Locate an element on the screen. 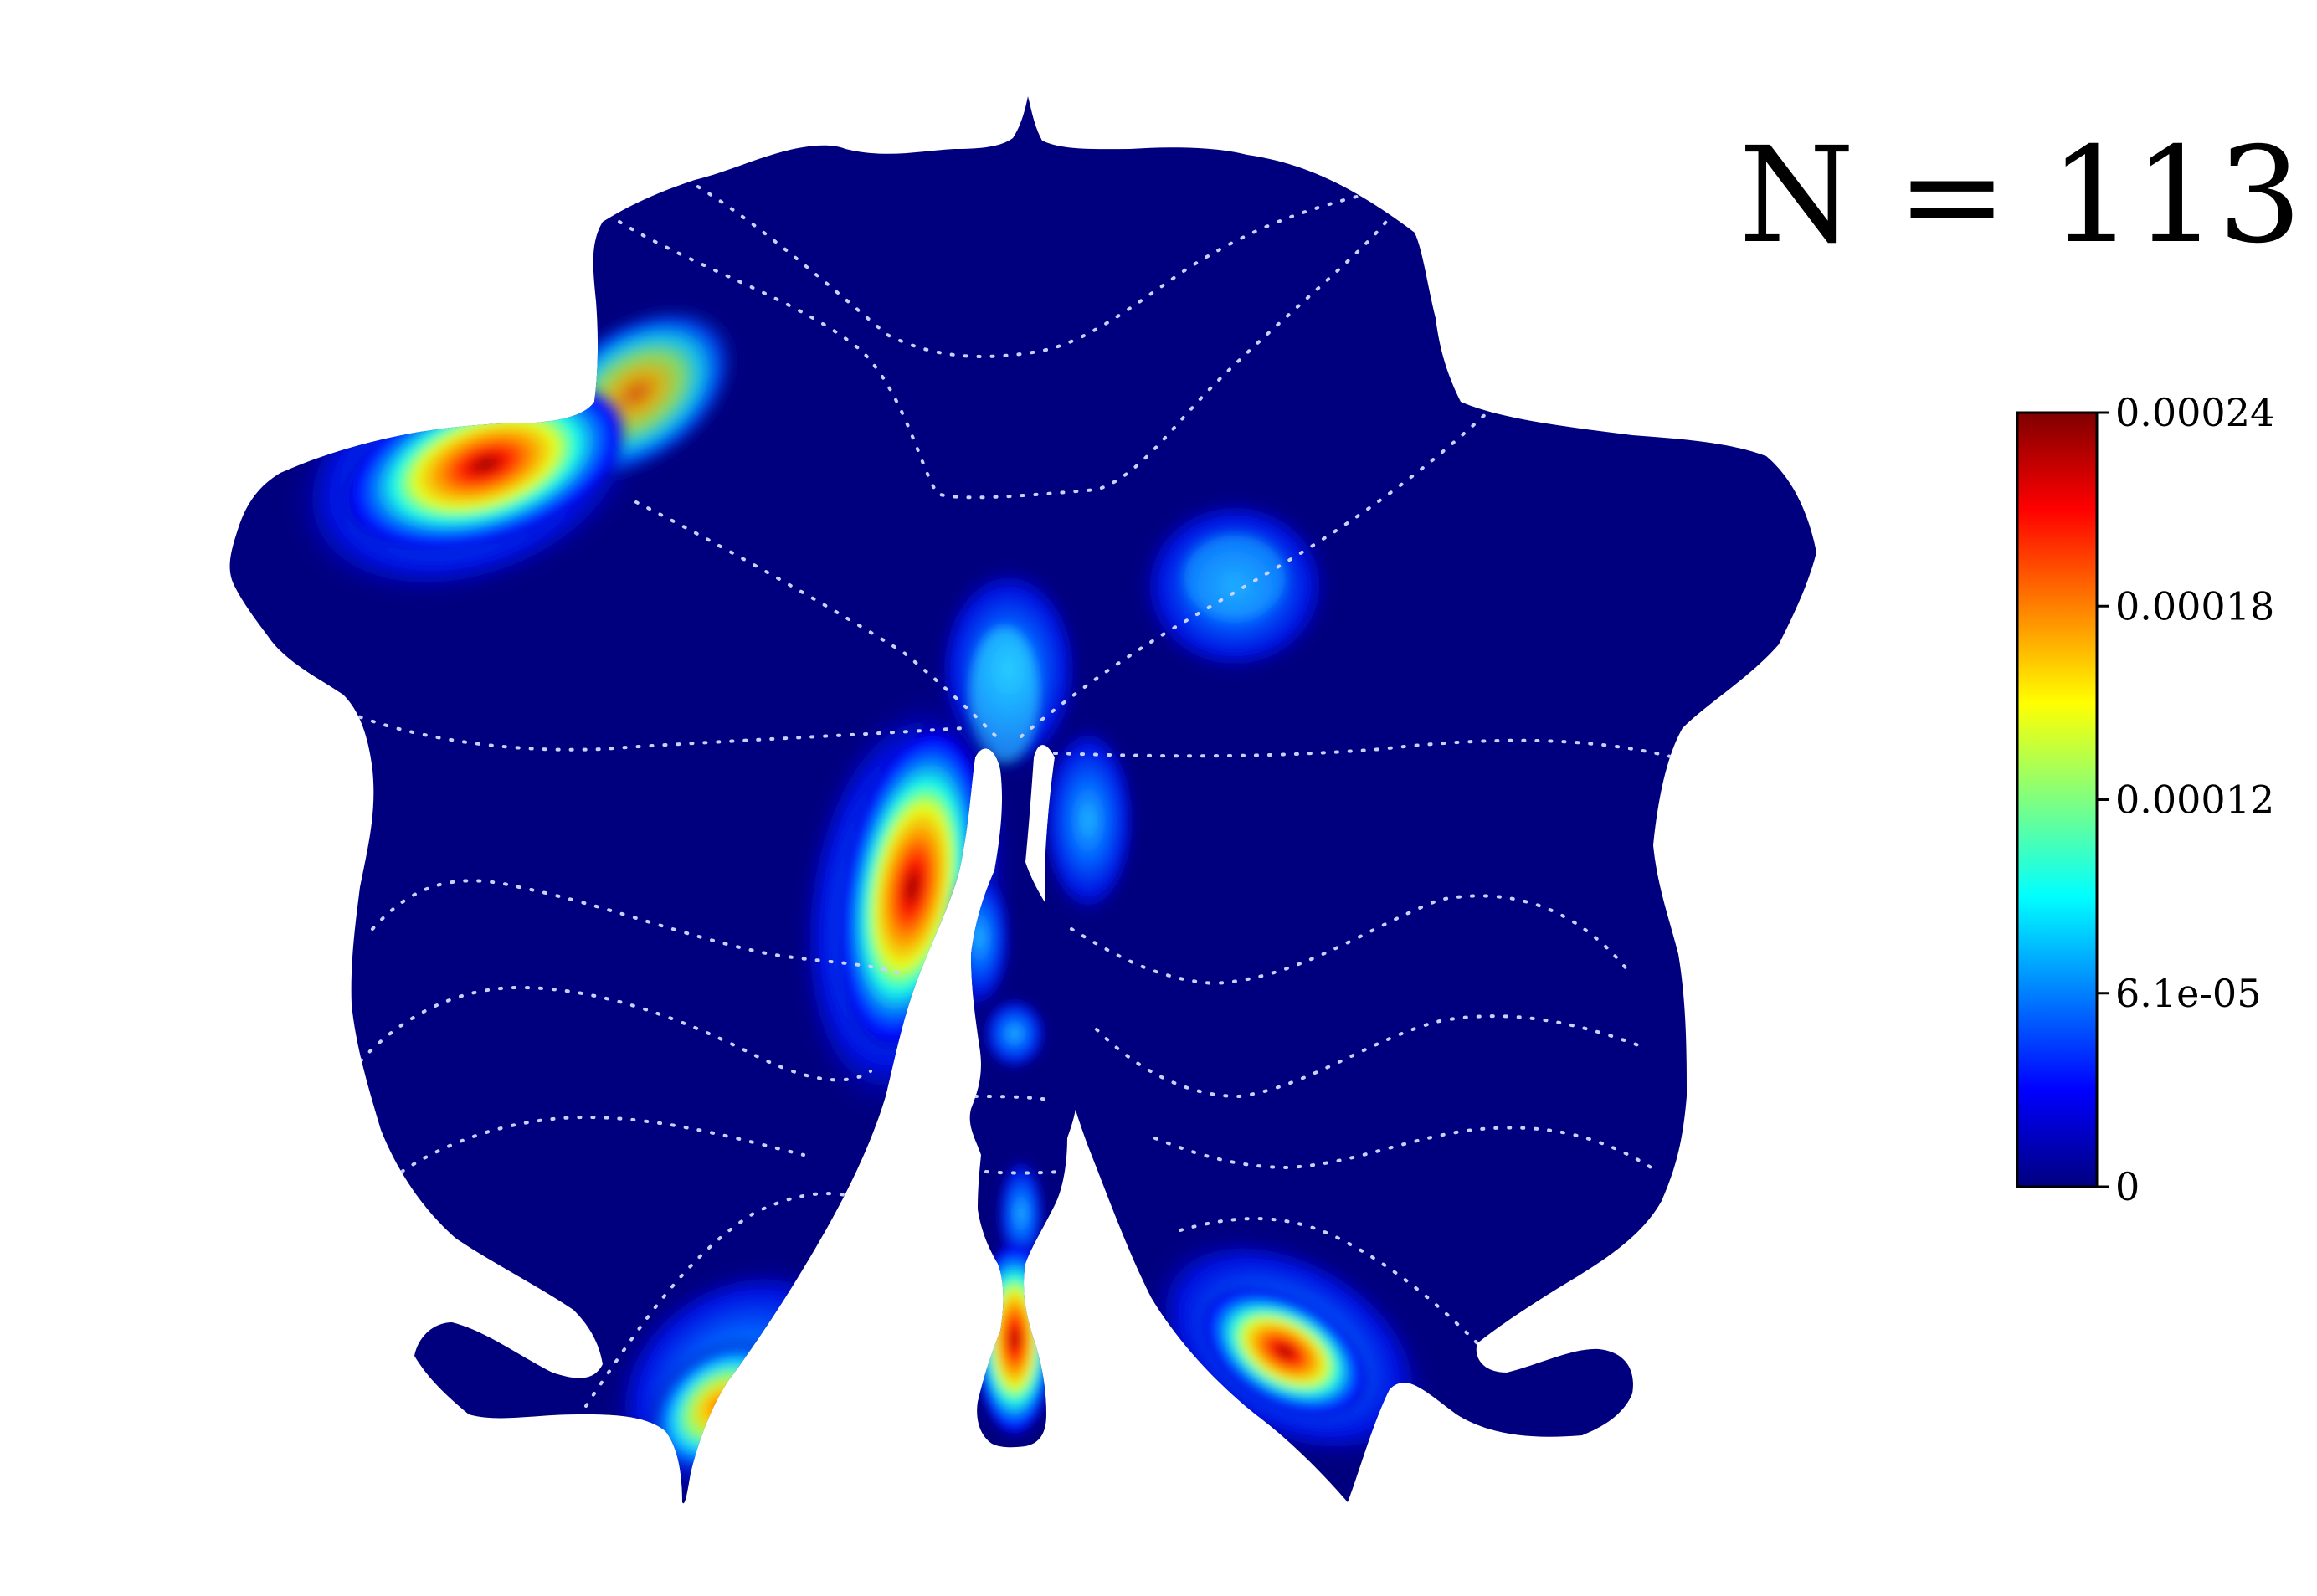 The width and height of the screenshot is (2317, 1596). hotspot-central-upper-core is located at coordinates (1004, 695).